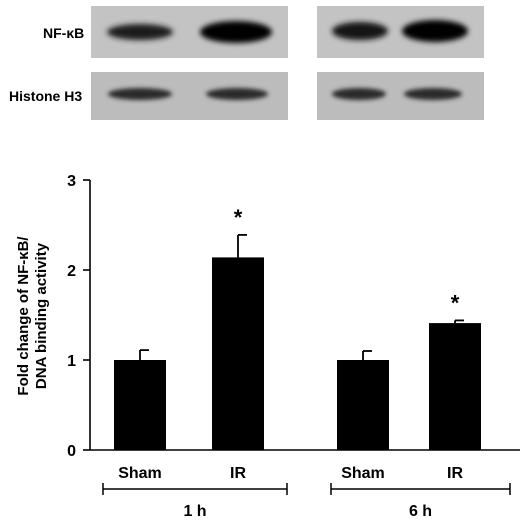 This screenshot has width=529, height=523. I want to click on x-category-labels: Sham IR Sham IR, so click(290, 473).